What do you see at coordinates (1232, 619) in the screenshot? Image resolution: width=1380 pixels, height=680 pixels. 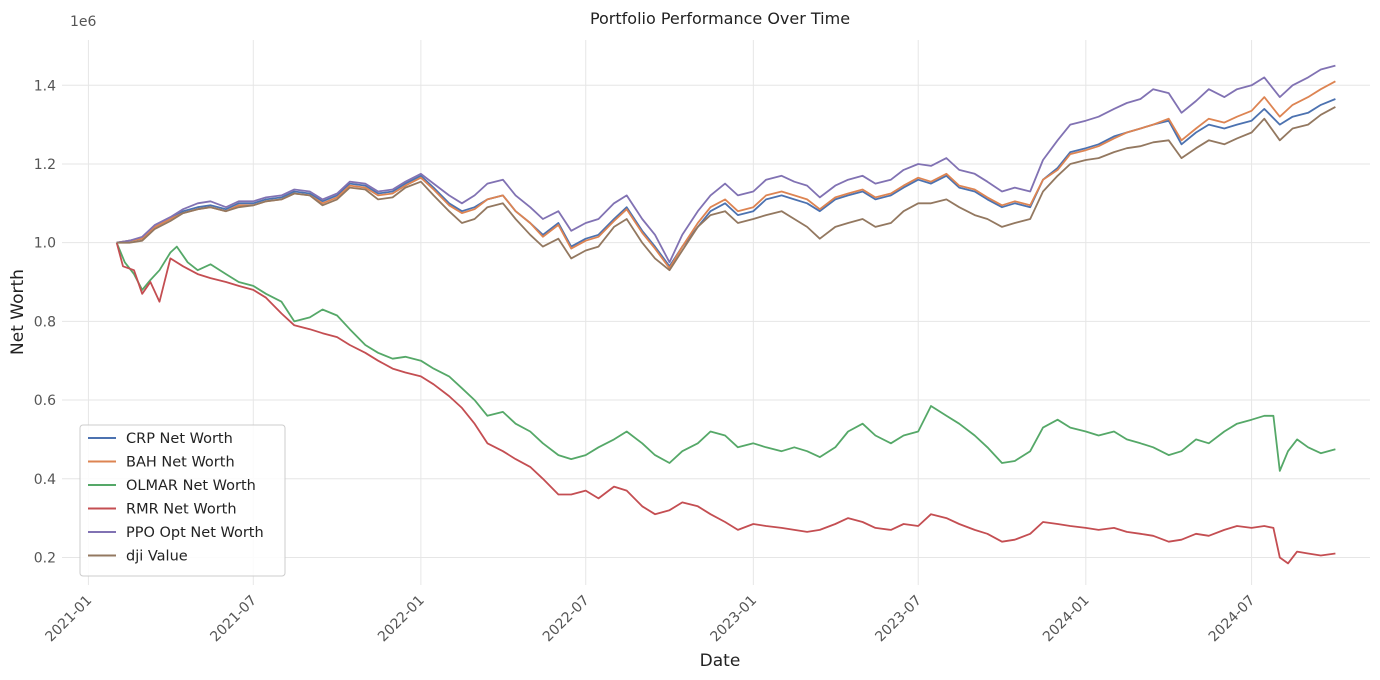 I see `x-tick-label: 2024-07` at bounding box center [1232, 619].